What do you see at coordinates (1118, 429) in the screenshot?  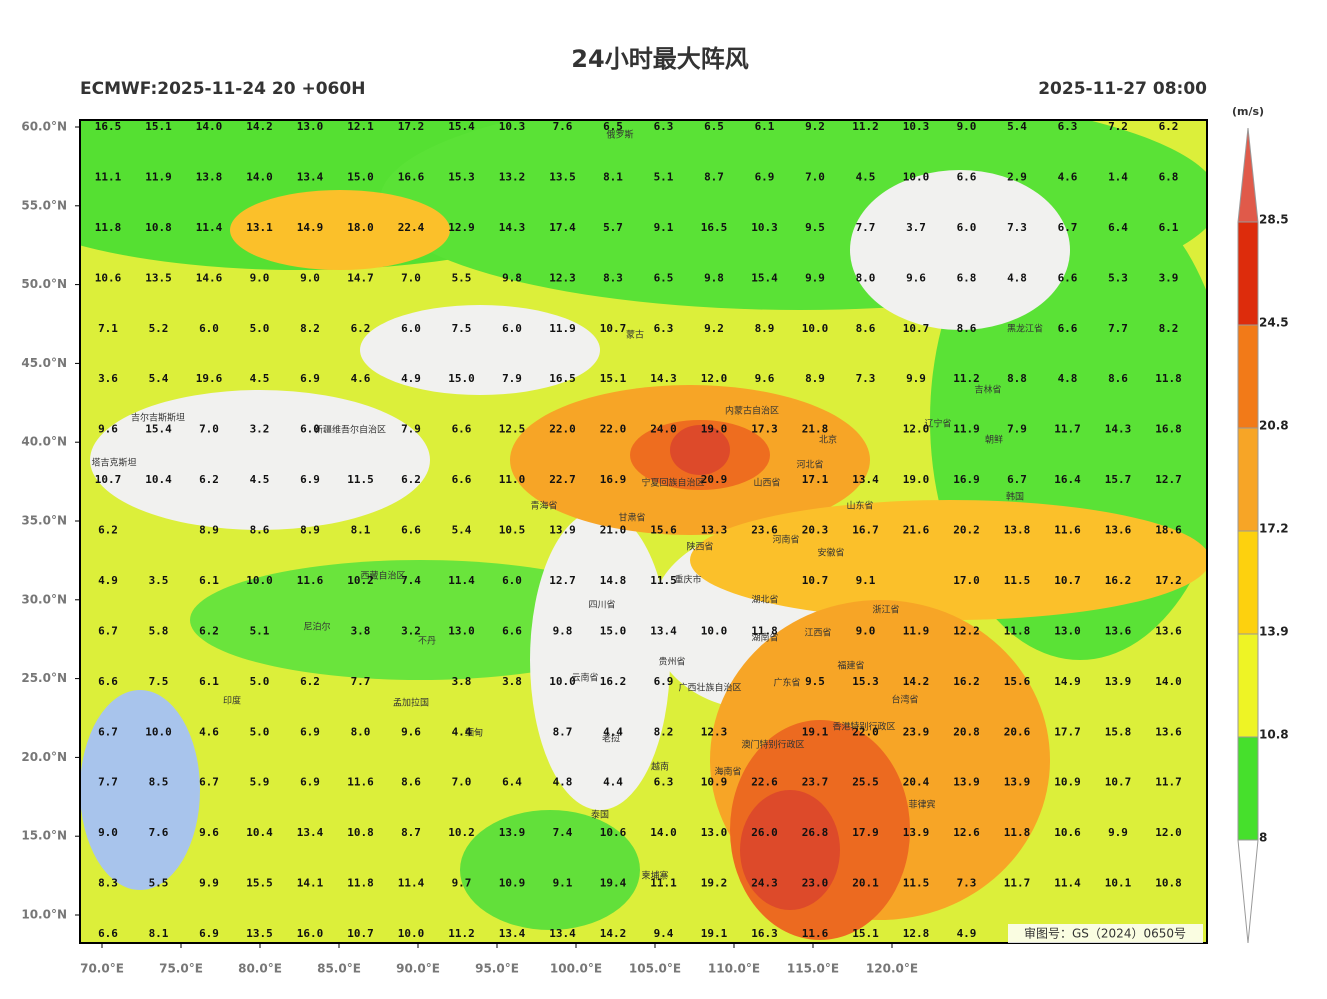 I see `gust-value: 14.3` at bounding box center [1118, 429].